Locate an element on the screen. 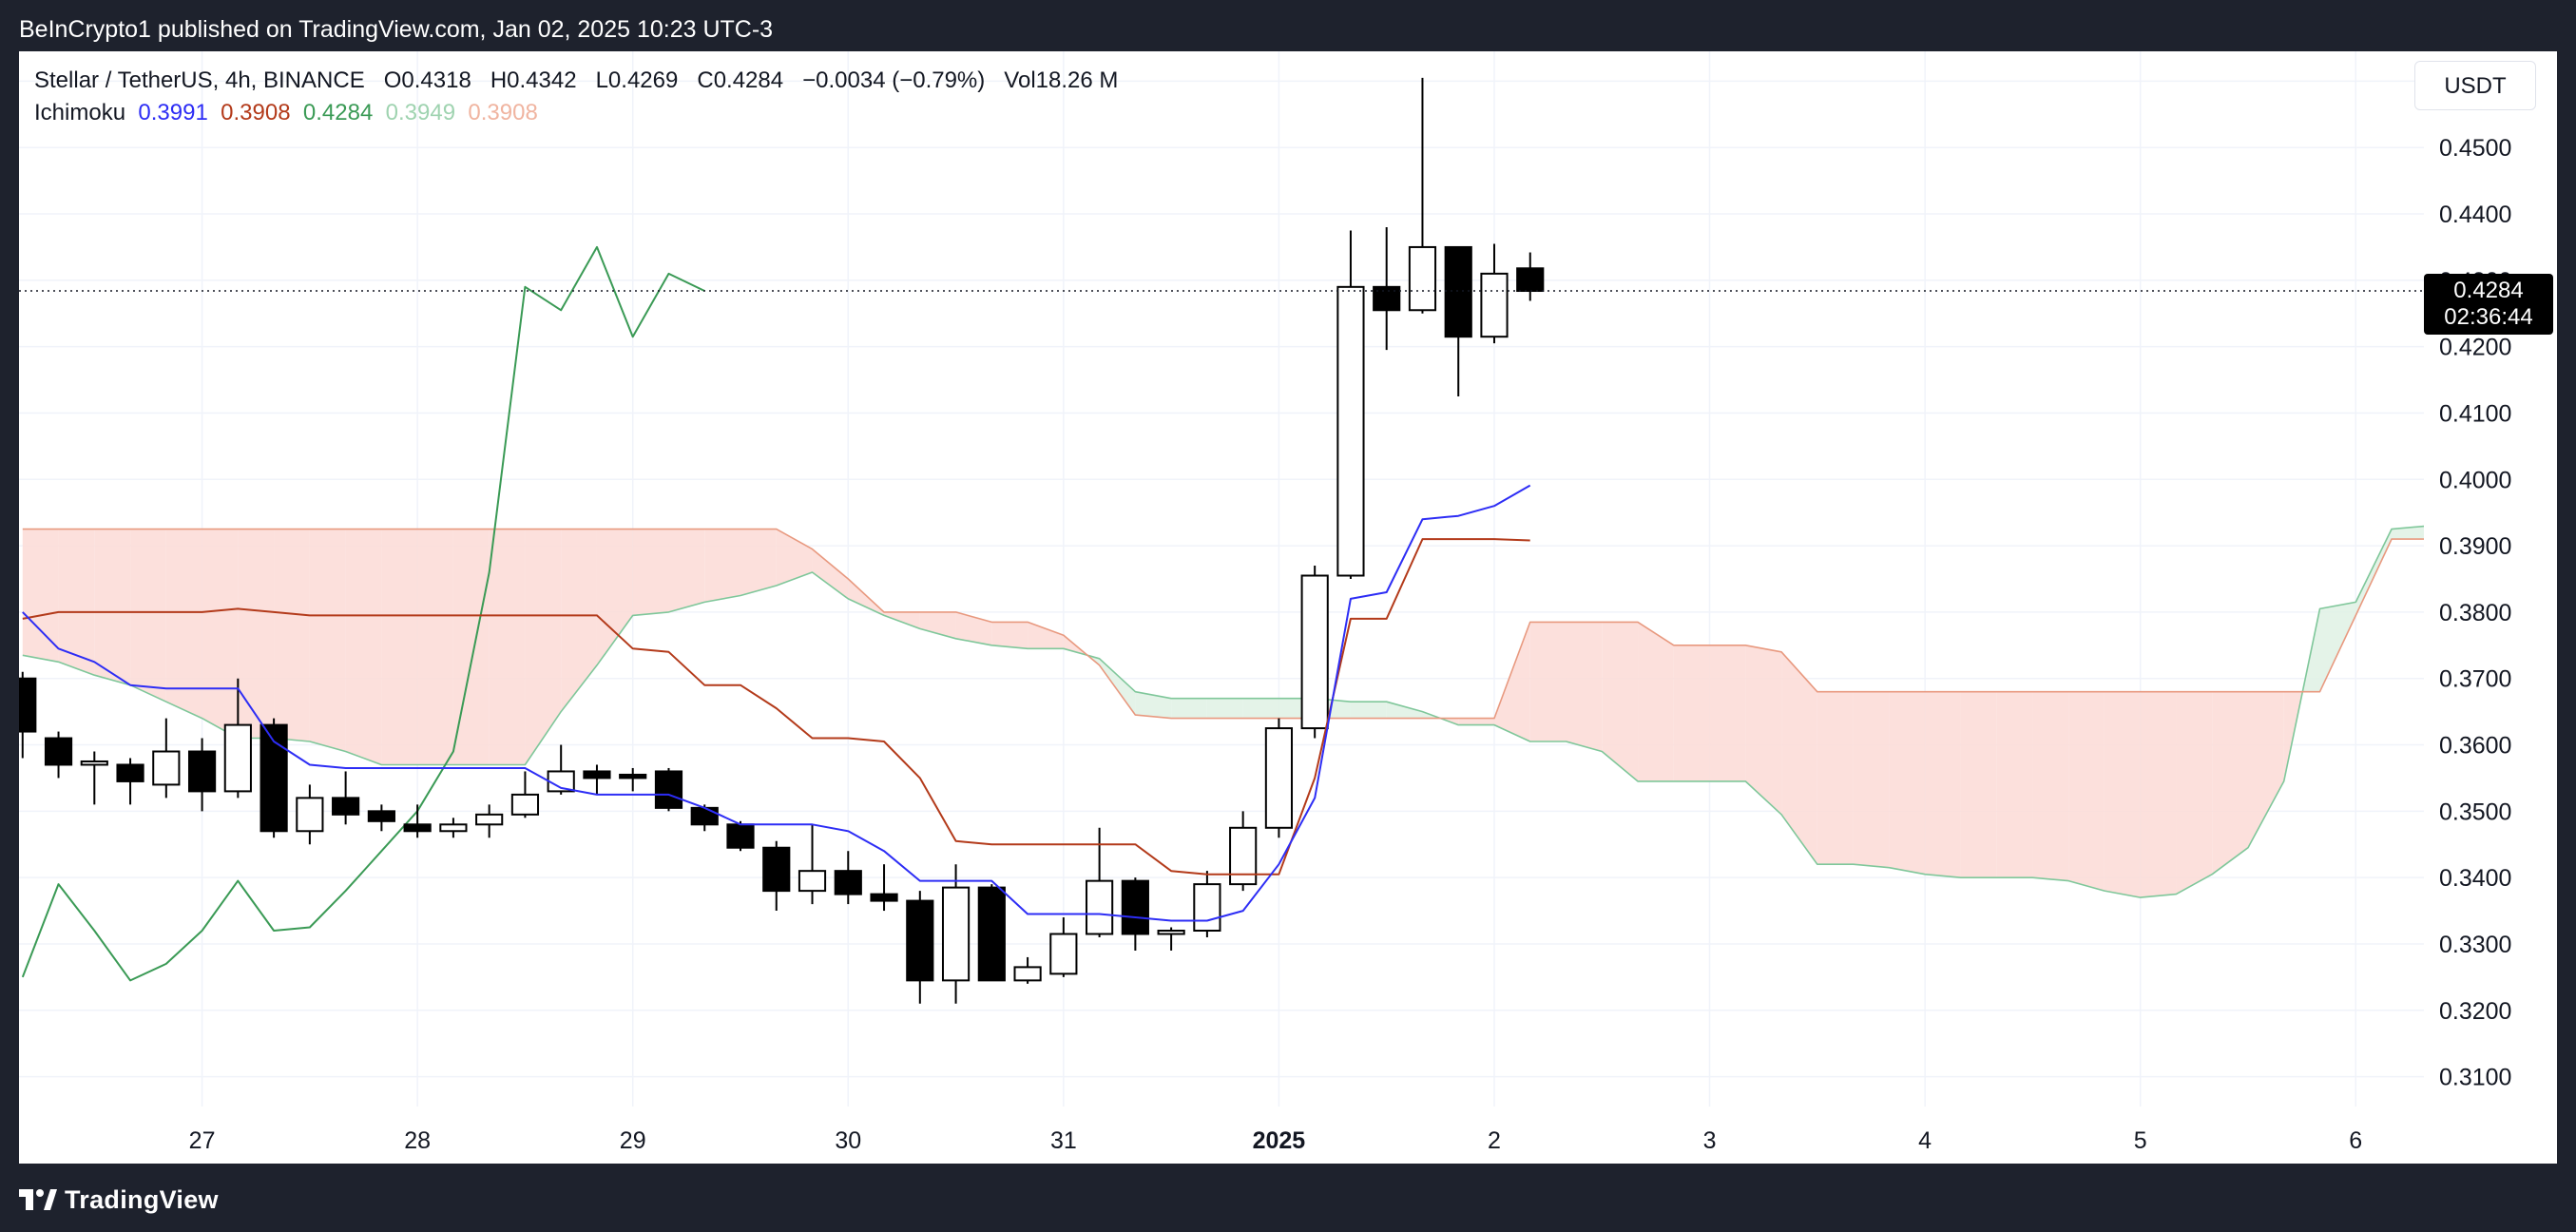 This screenshot has width=2576, height=1232. footer-bar: TradingView is located at coordinates (1288, 1198).